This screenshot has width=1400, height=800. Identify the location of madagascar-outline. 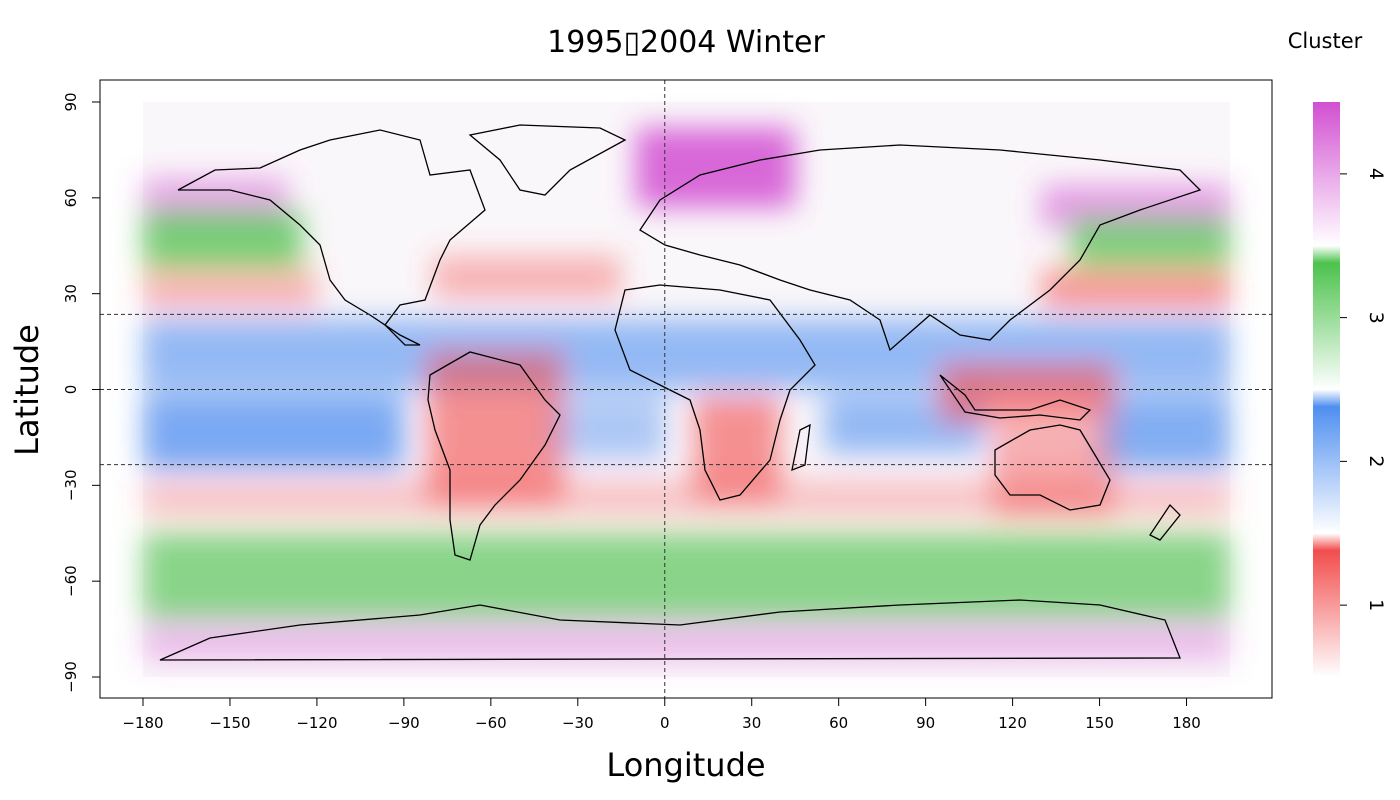
(801, 447).